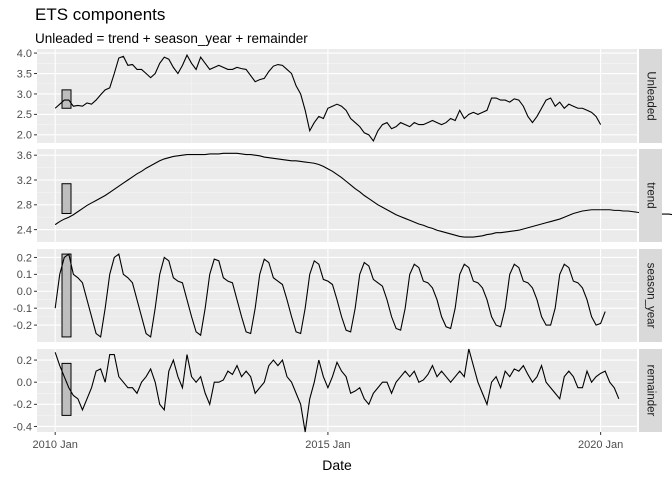  What do you see at coordinates (327, 445) in the screenshot?
I see `x-tick-label: 2015 Jan` at bounding box center [327, 445].